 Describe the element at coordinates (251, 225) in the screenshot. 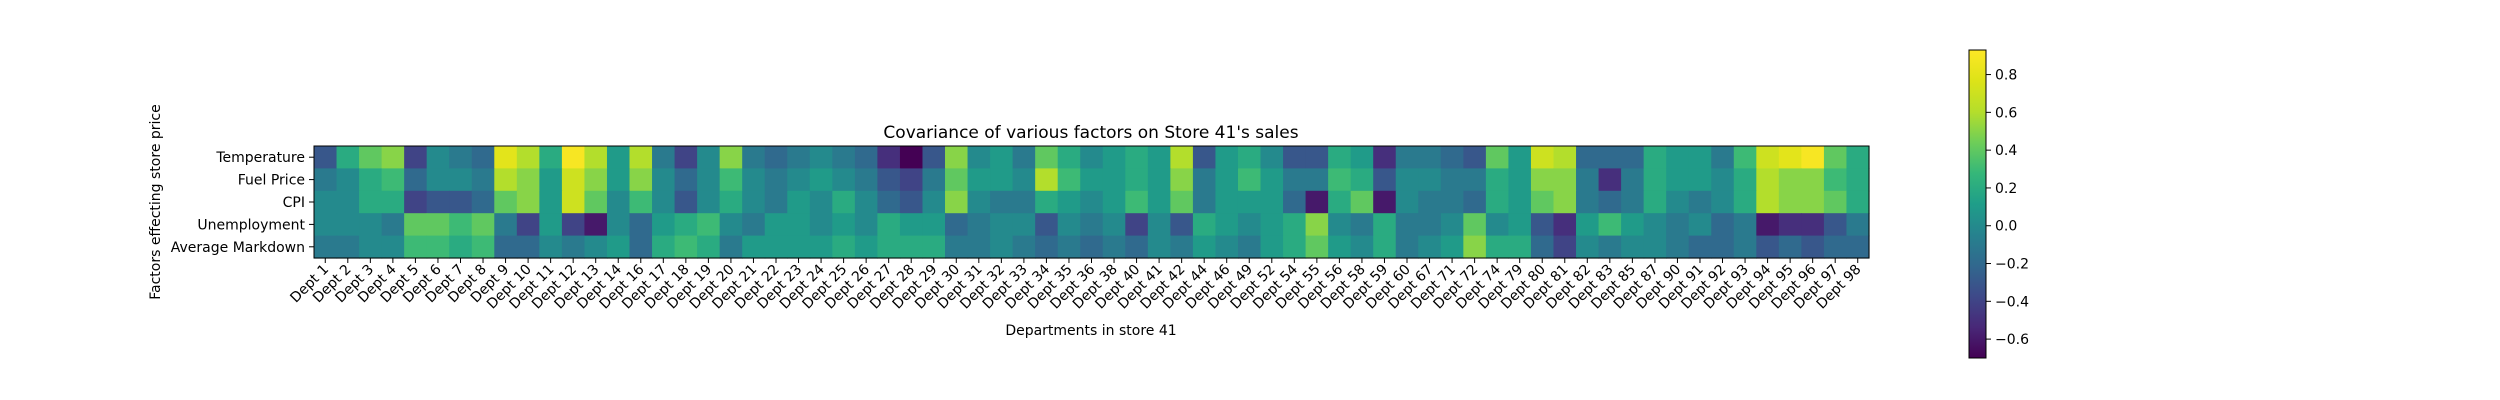

I see `y-tick-label: Unemployment` at that location.